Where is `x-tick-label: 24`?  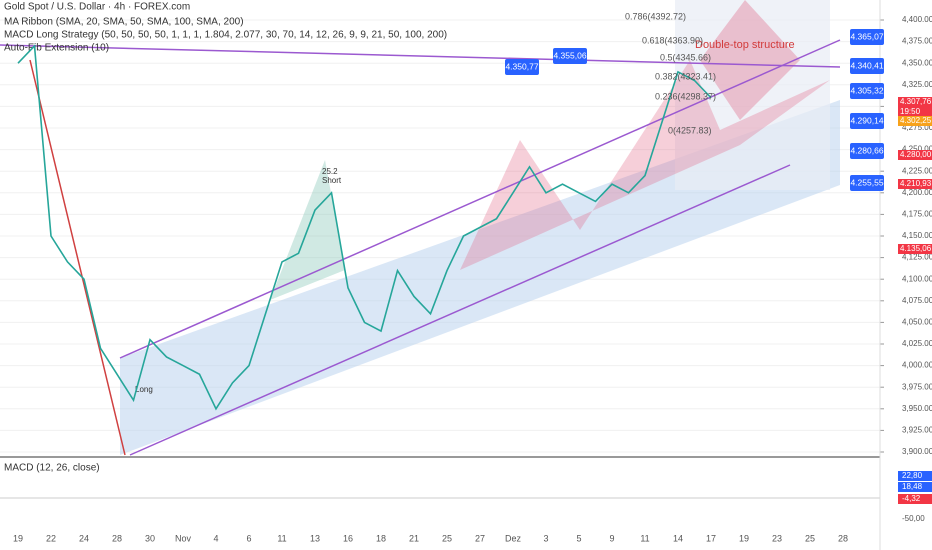
x-tick-label: 24 is located at coordinates (84, 538).